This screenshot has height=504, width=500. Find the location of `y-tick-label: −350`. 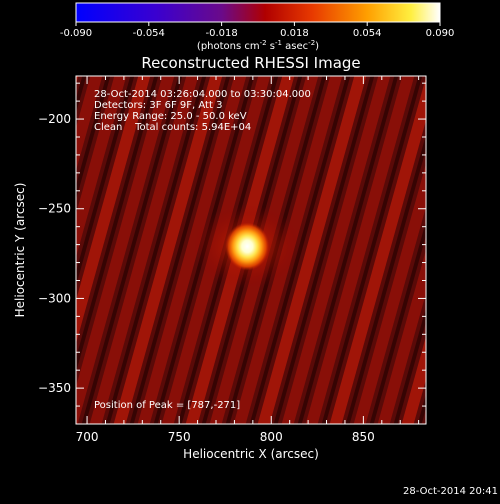

y-tick-label: −350 is located at coordinates (54, 388).